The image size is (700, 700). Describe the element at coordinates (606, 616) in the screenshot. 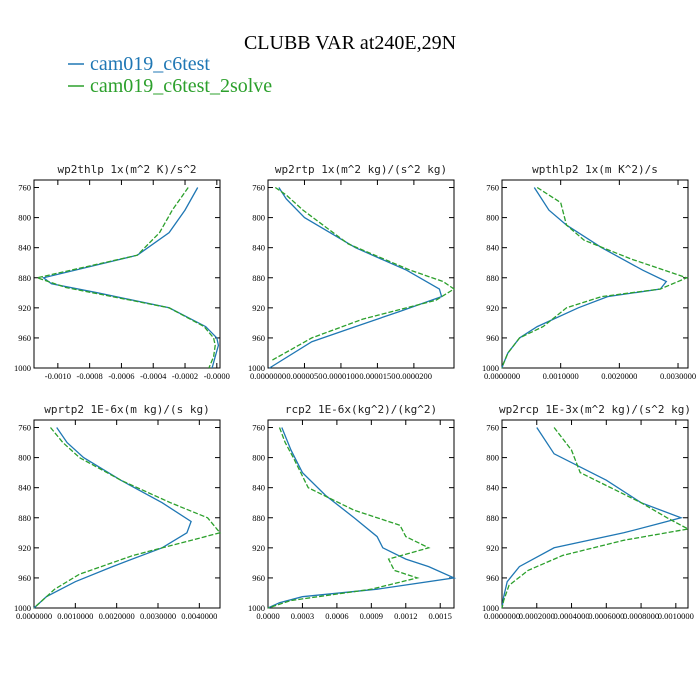

I see `x-tick-label: 0.0006000` at that location.